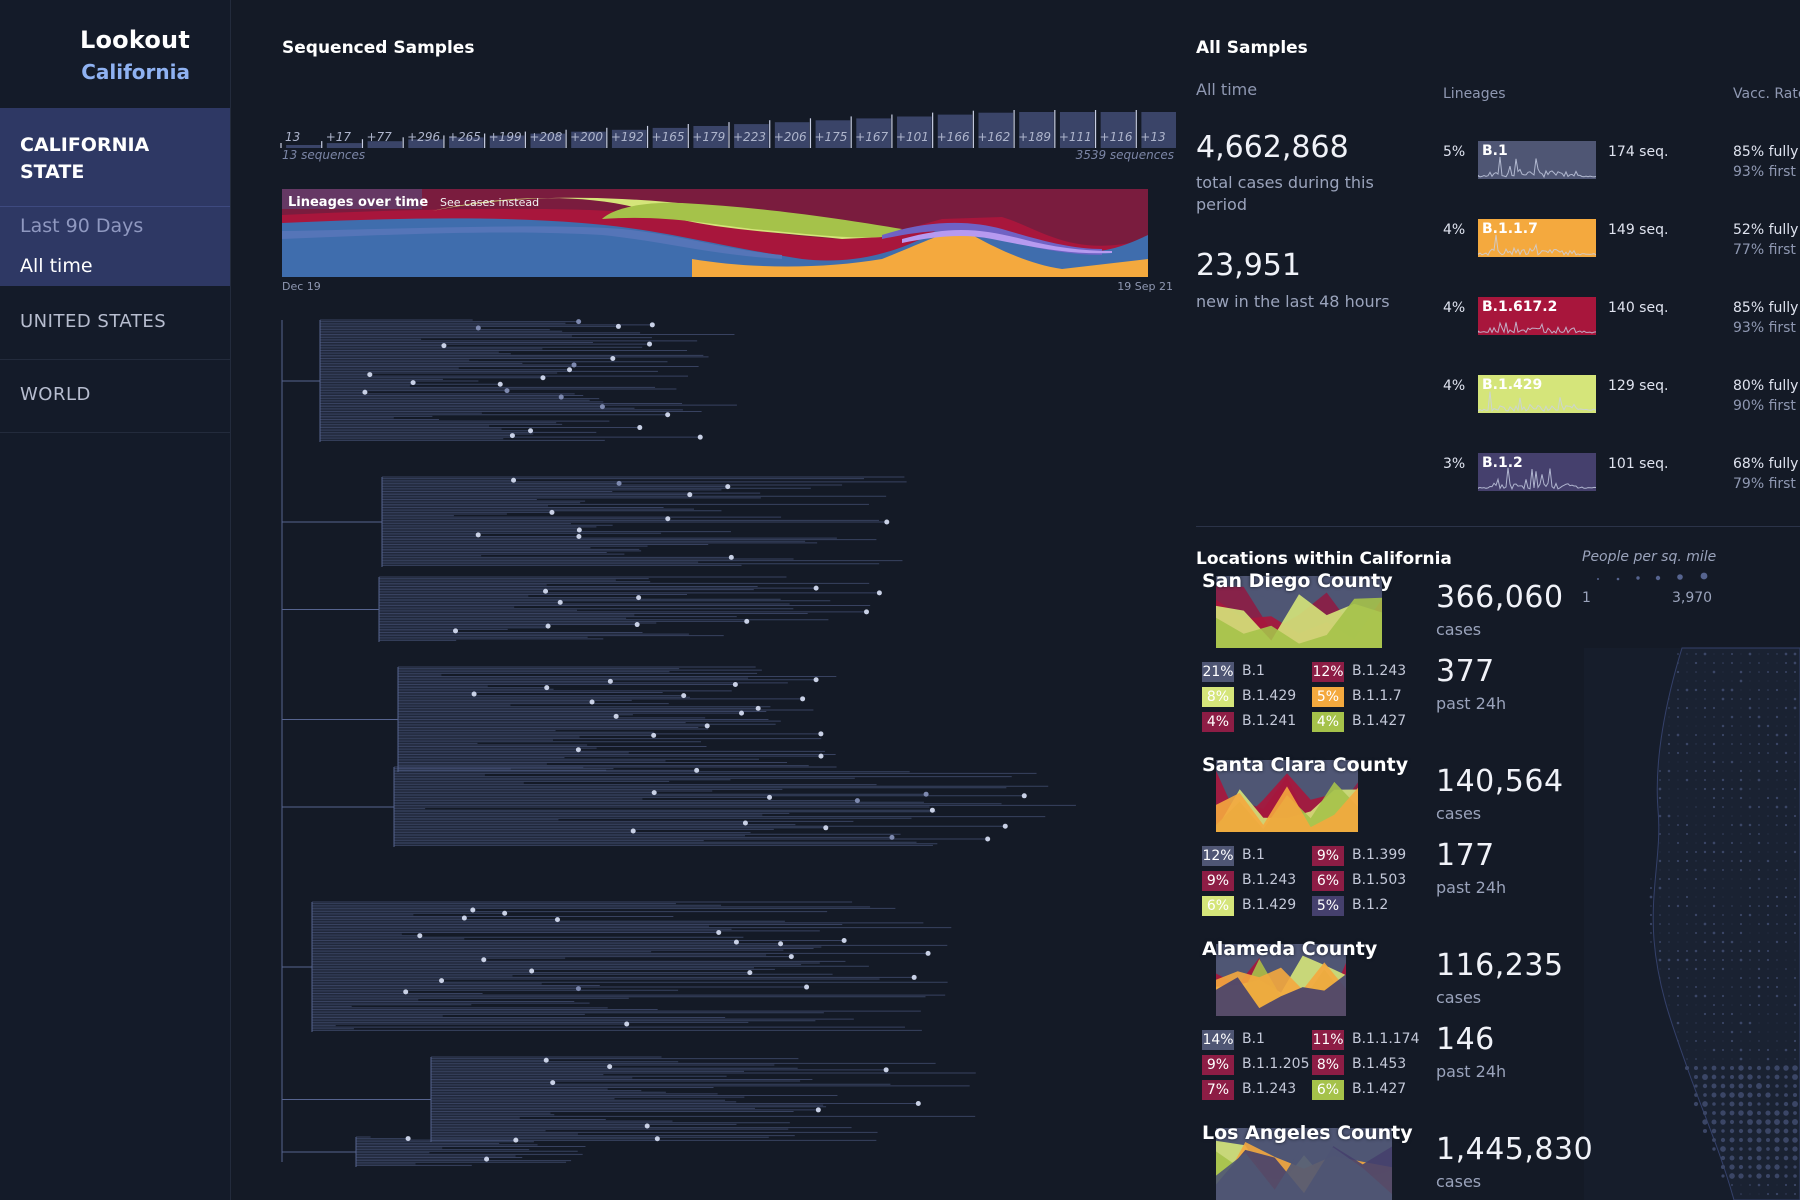 The width and height of the screenshot is (1800, 1200). Describe the element at coordinates (1276, 1064) in the screenshot. I see `lineage-chip-label: B.1.1.205` at that location.